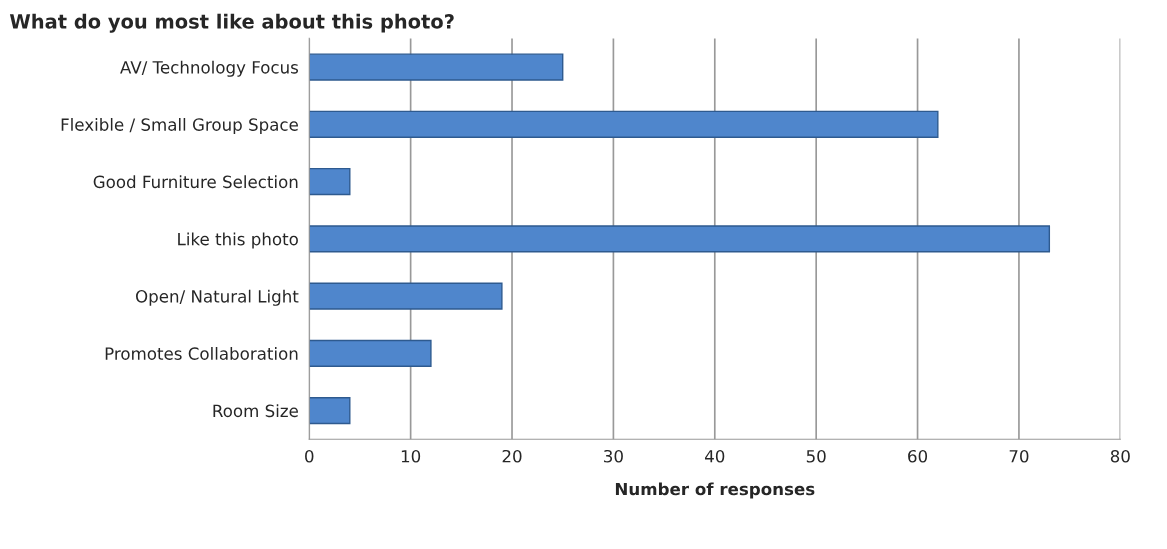  What do you see at coordinates (238, 240) in the screenshot?
I see `y-tick-label: Like this photo` at bounding box center [238, 240].